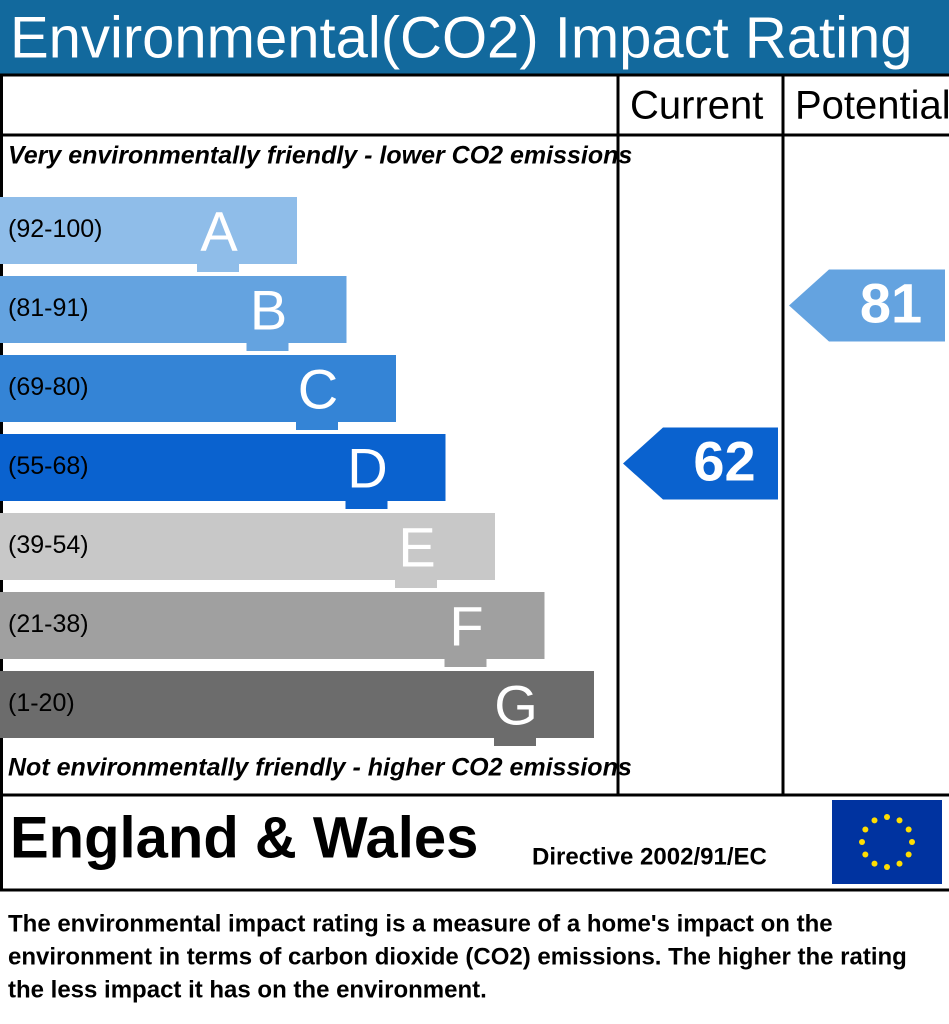  Describe the element at coordinates (318, 388) in the screenshot. I see `band-letter: C` at that location.